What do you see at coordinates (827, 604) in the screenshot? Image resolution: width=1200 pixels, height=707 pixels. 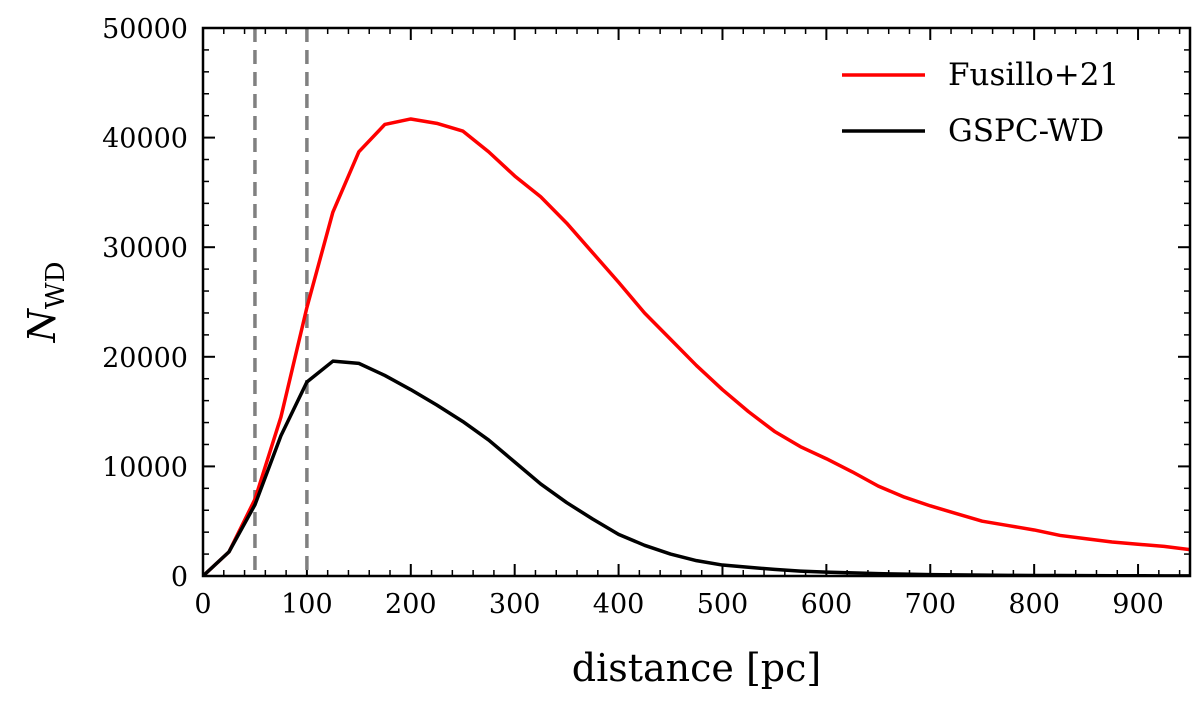 I see `x-tick-label: 600` at bounding box center [827, 604].